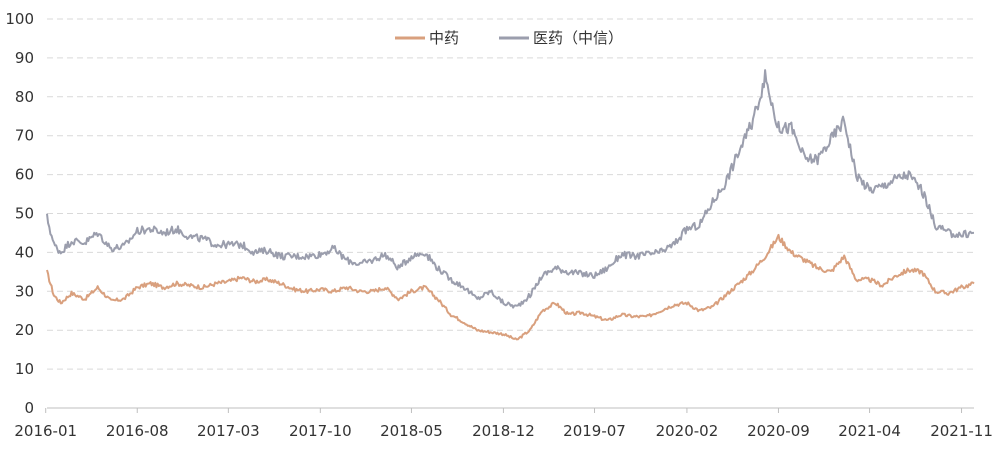  What do you see at coordinates (594, 431) in the screenshot?
I see `x-tick-label: 2019-07` at bounding box center [594, 431].